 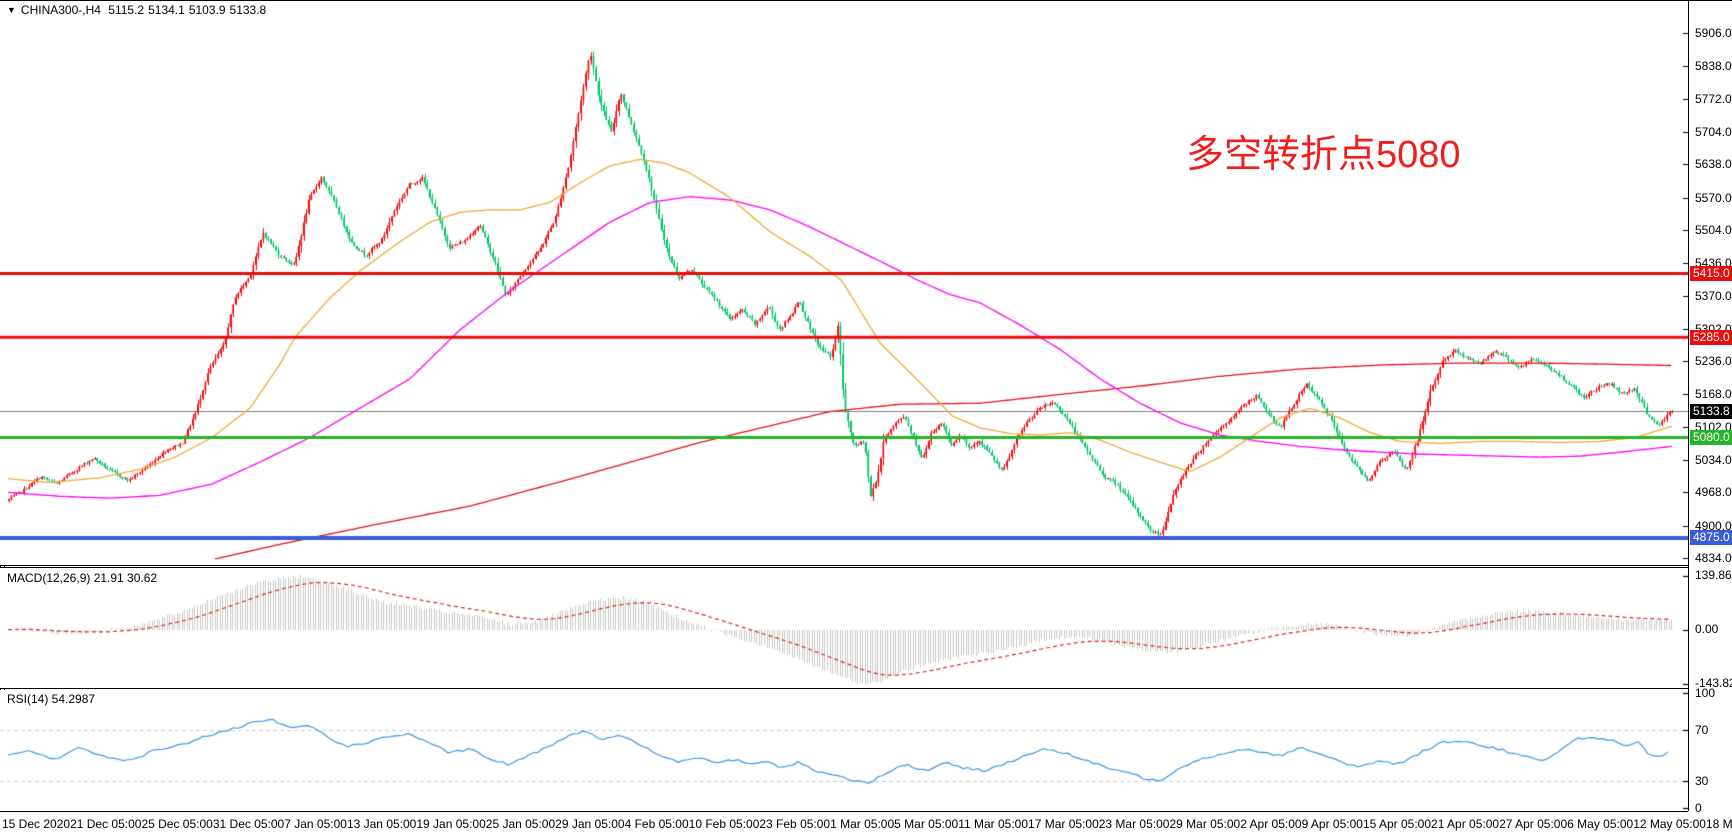 What do you see at coordinates (11, 10) in the screenshot?
I see `collapse-triangle-icon: ▼` at bounding box center [11, 10].